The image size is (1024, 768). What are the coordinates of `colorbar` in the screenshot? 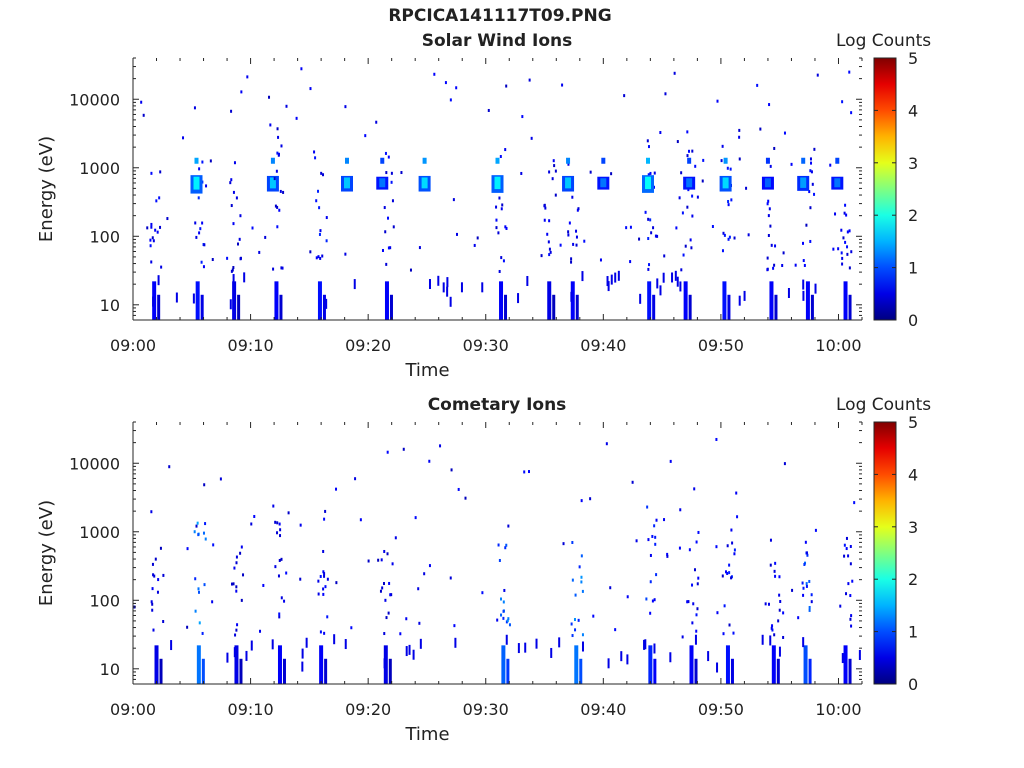 It's located at (885, 189).